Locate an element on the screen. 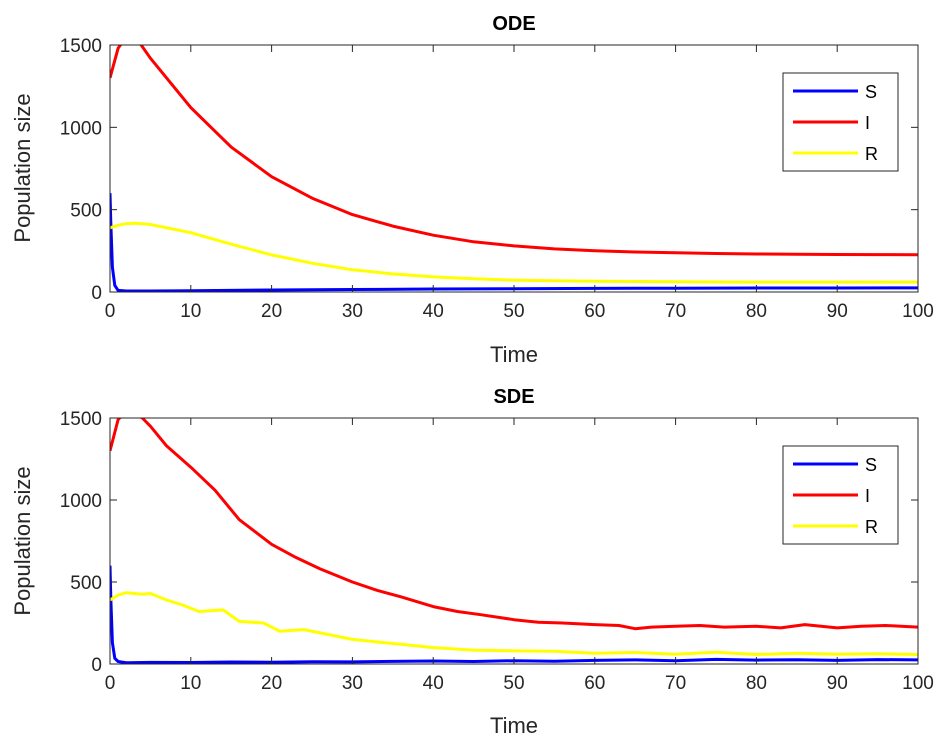  panel-ode-xlabel: Time is located at coordinates (514, 354).